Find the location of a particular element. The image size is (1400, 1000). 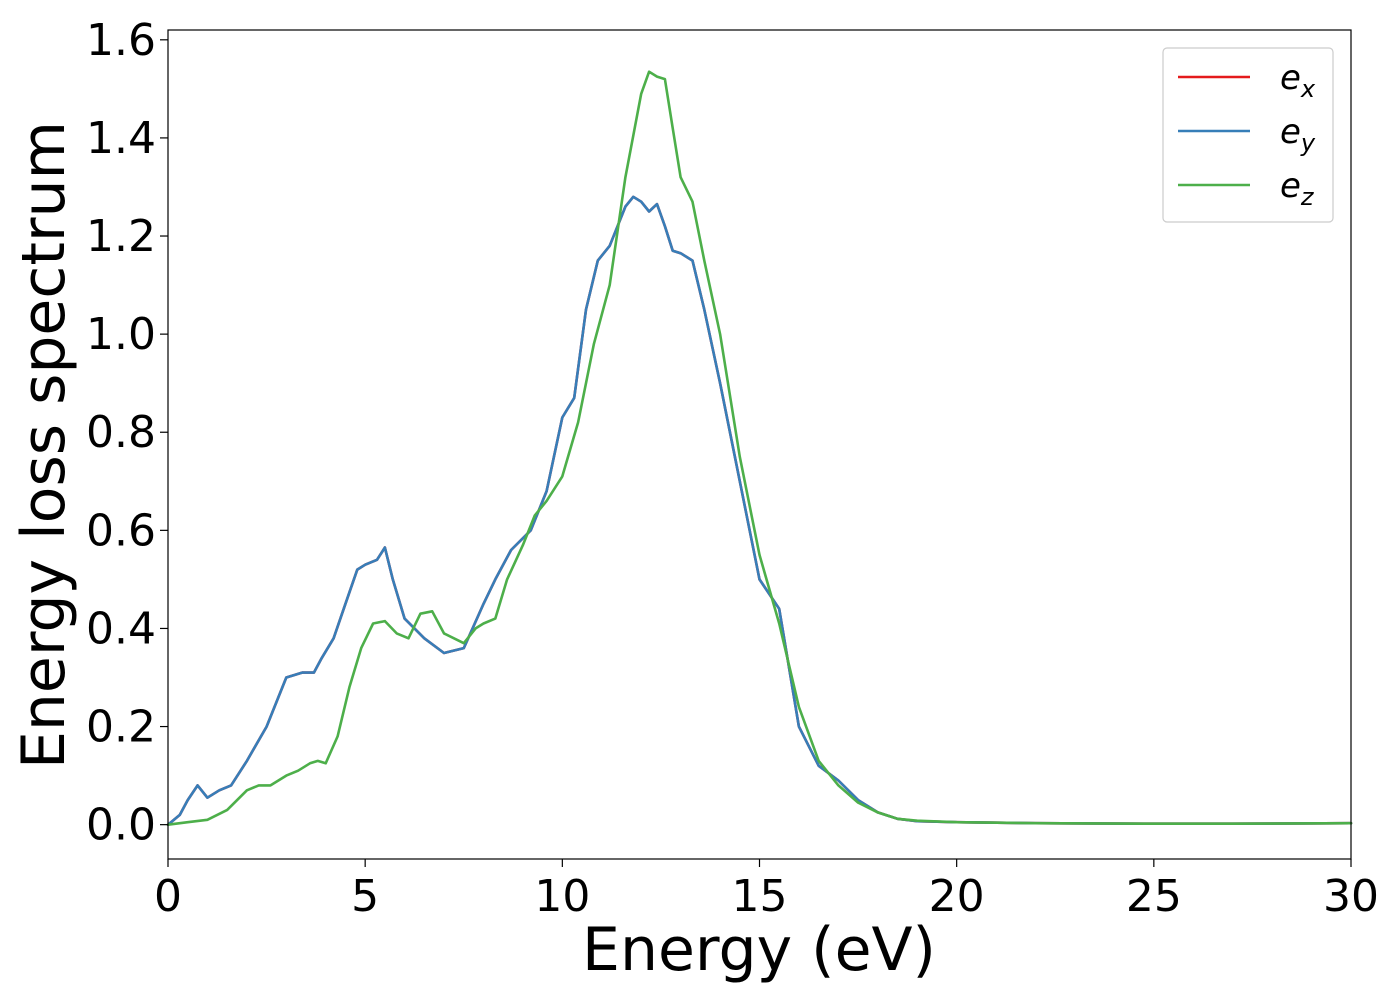

y-tick-label: 0.6 is located at coordinates (121, 530).